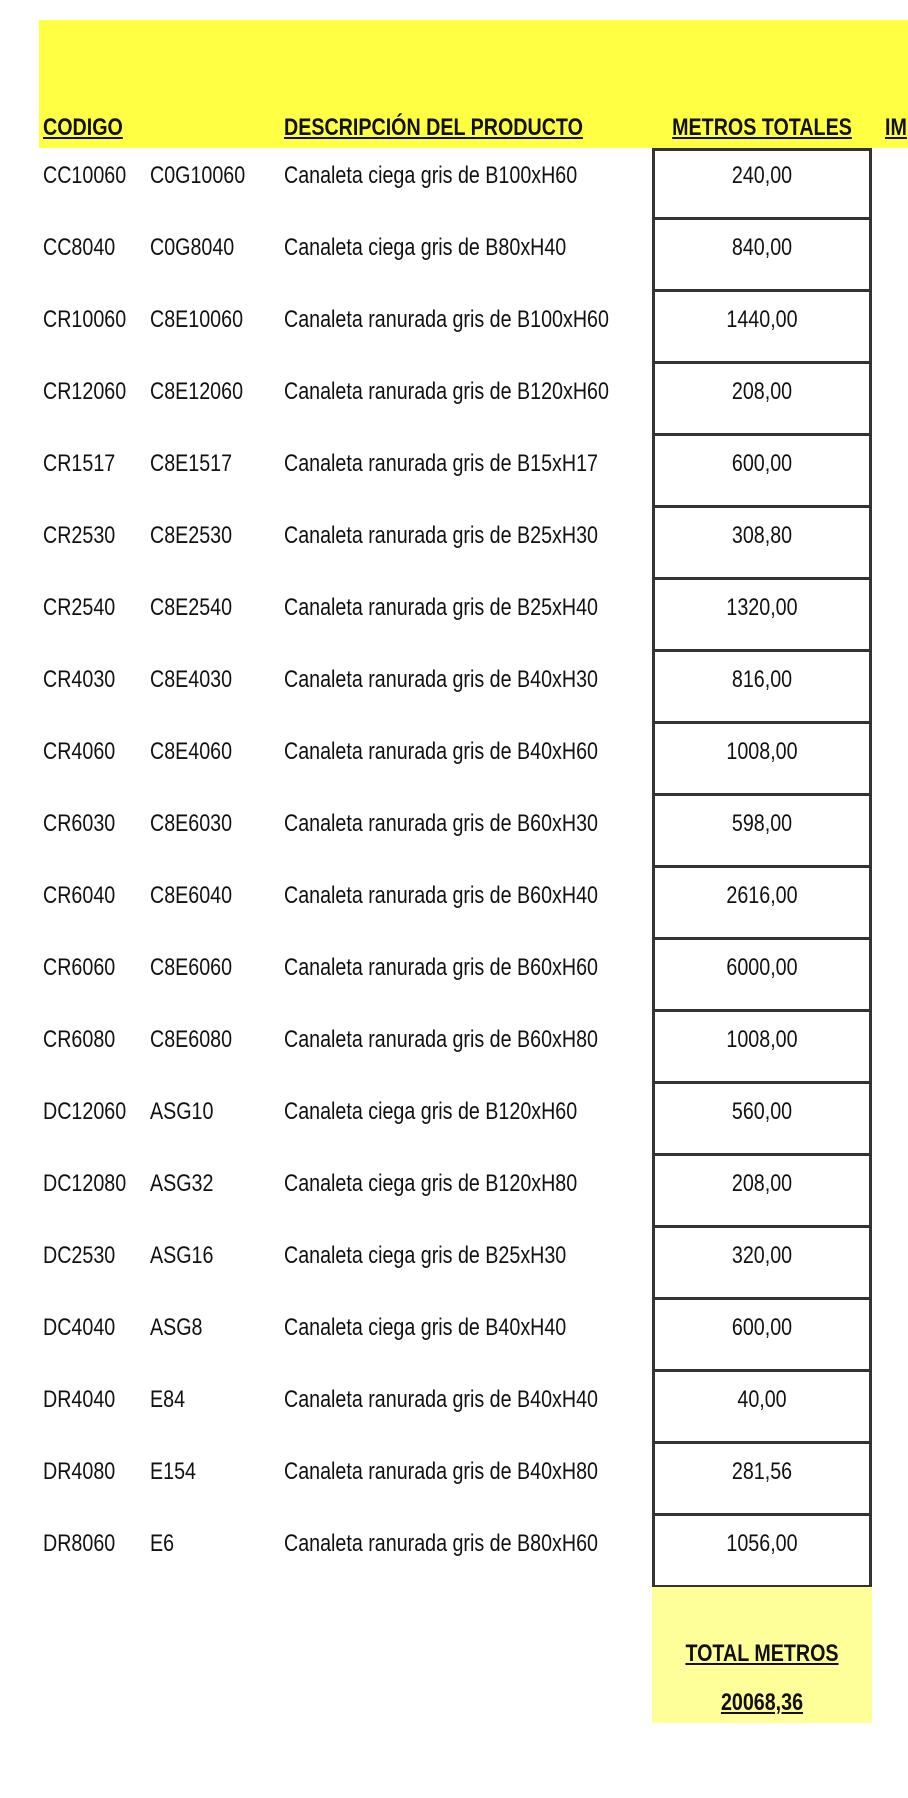 This screenshot has width=908, height=1798. Describe the element at coordinates (182, 1183) in the screenshot. I see `alt-code: ASG32` at that location.